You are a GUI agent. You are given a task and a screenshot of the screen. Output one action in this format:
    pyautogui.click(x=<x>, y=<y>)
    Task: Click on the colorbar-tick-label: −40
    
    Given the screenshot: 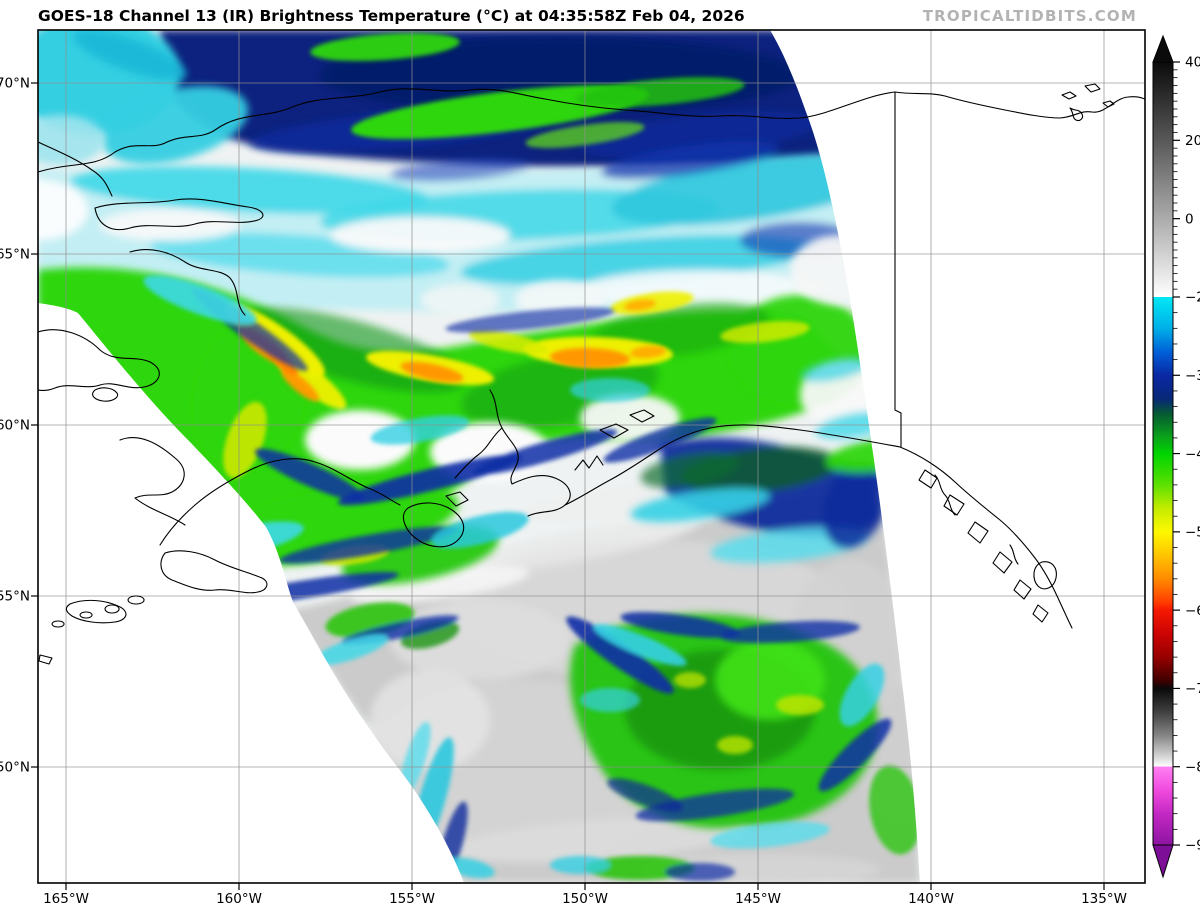 What is the action you would take?
    pyautogui.click(x=1192, y=454)
    